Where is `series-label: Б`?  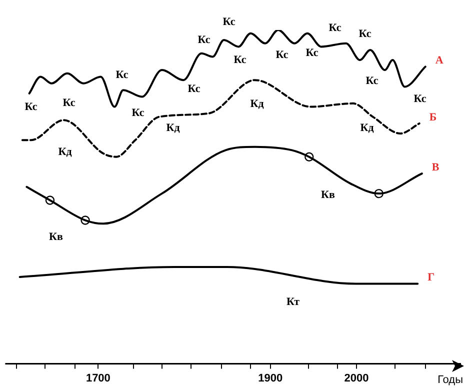 series-label: Б is located at coordinates (433, 117).